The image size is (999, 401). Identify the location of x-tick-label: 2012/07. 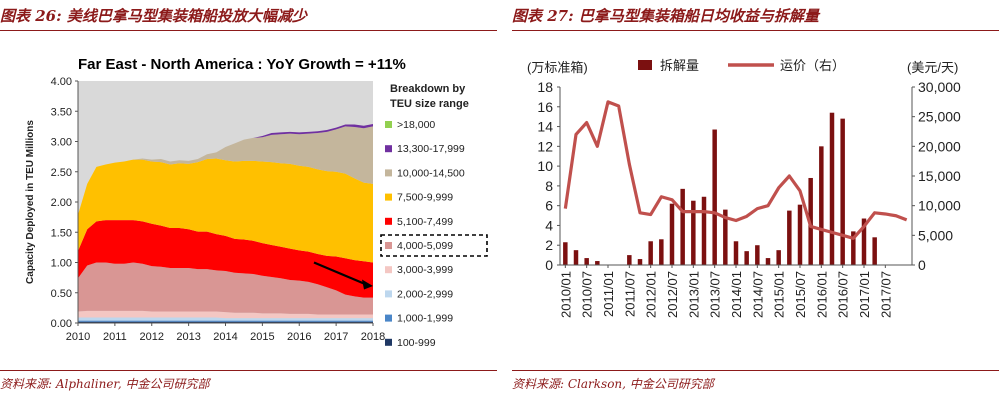
(672, 294).